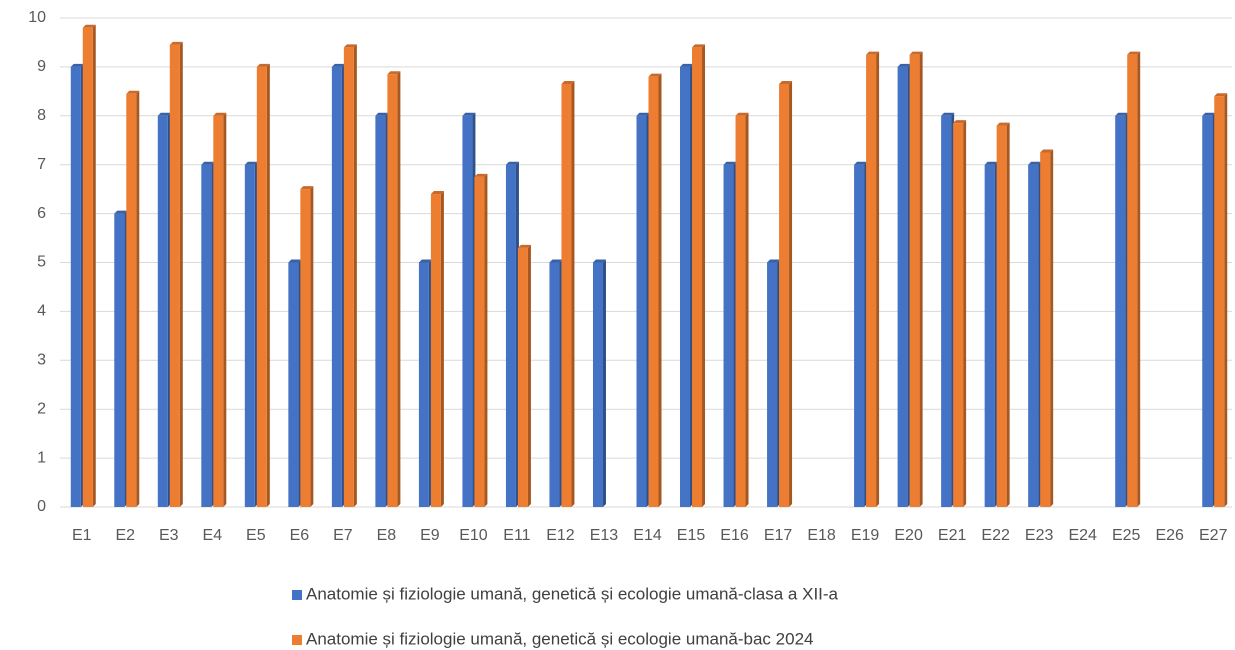 Image resolution: width=1235 pixels, height=650 pixels. I want to click on x-tick-label: E25, so click(1126, 535).